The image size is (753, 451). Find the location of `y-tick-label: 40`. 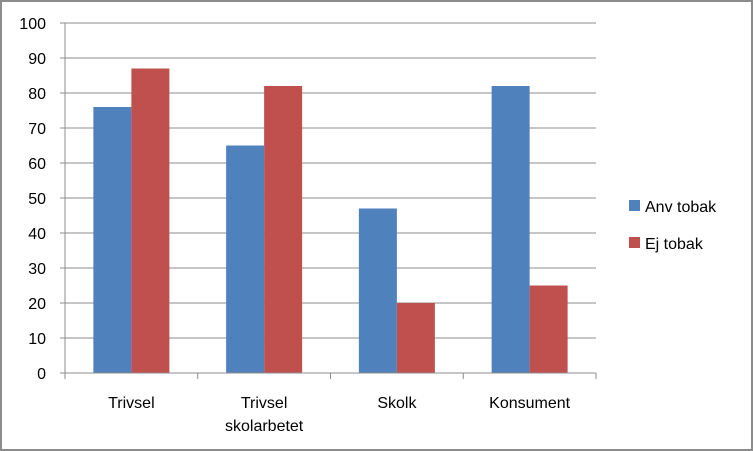

y-tick-label: 40 is located at coordinates (37, 234).